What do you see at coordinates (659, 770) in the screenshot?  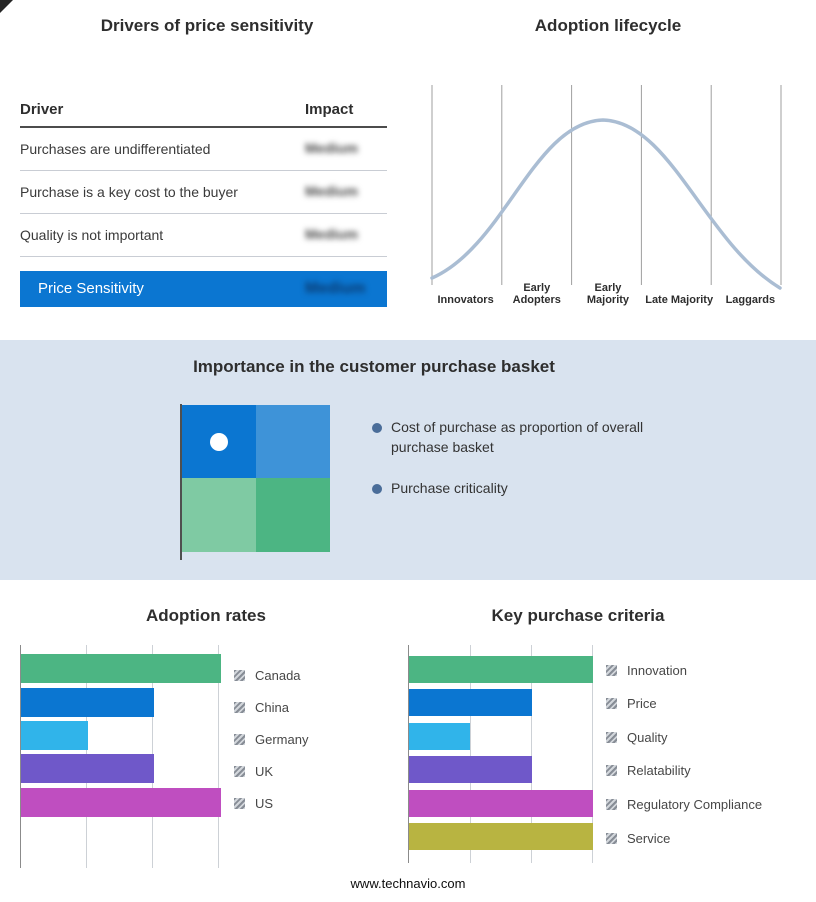 I see `legend-label: Relatability` at bounding box center [659, 770].